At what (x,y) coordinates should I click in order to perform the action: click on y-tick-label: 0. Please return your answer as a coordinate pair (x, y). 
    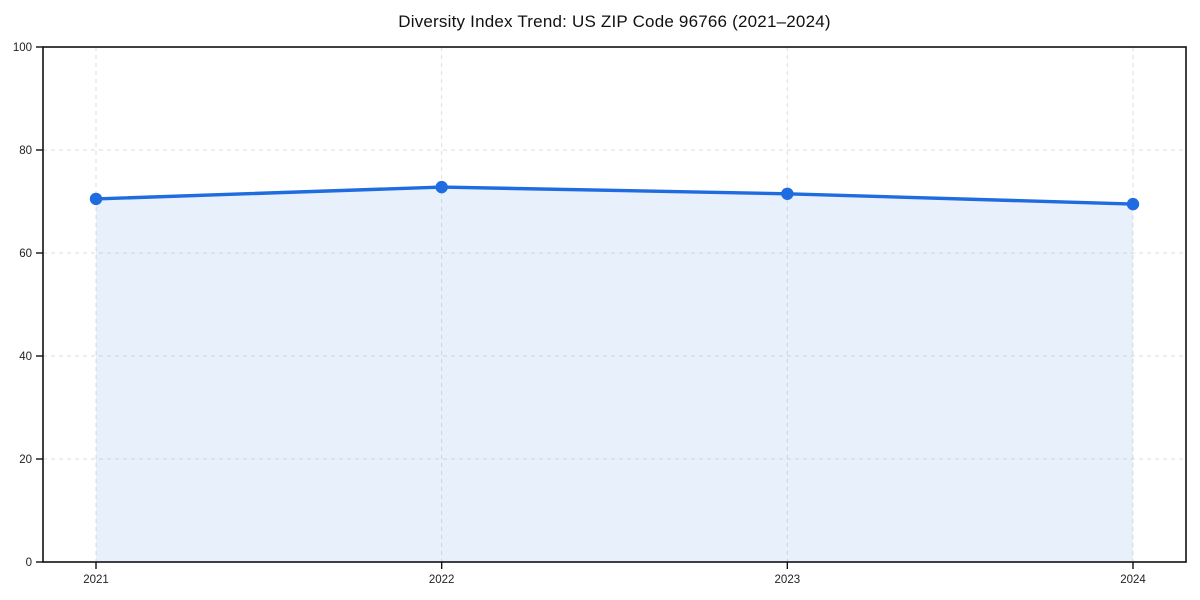
    Looking at the image, I should click on (29, 563).